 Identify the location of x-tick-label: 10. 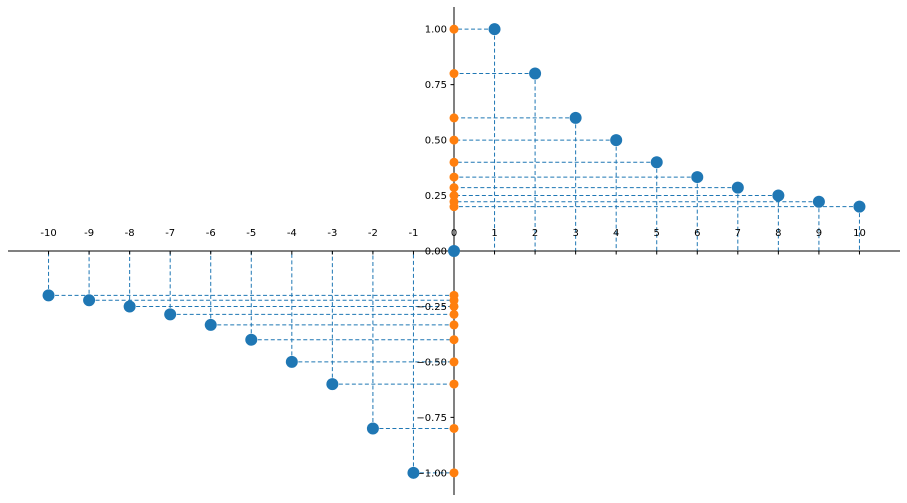
(859, 233).